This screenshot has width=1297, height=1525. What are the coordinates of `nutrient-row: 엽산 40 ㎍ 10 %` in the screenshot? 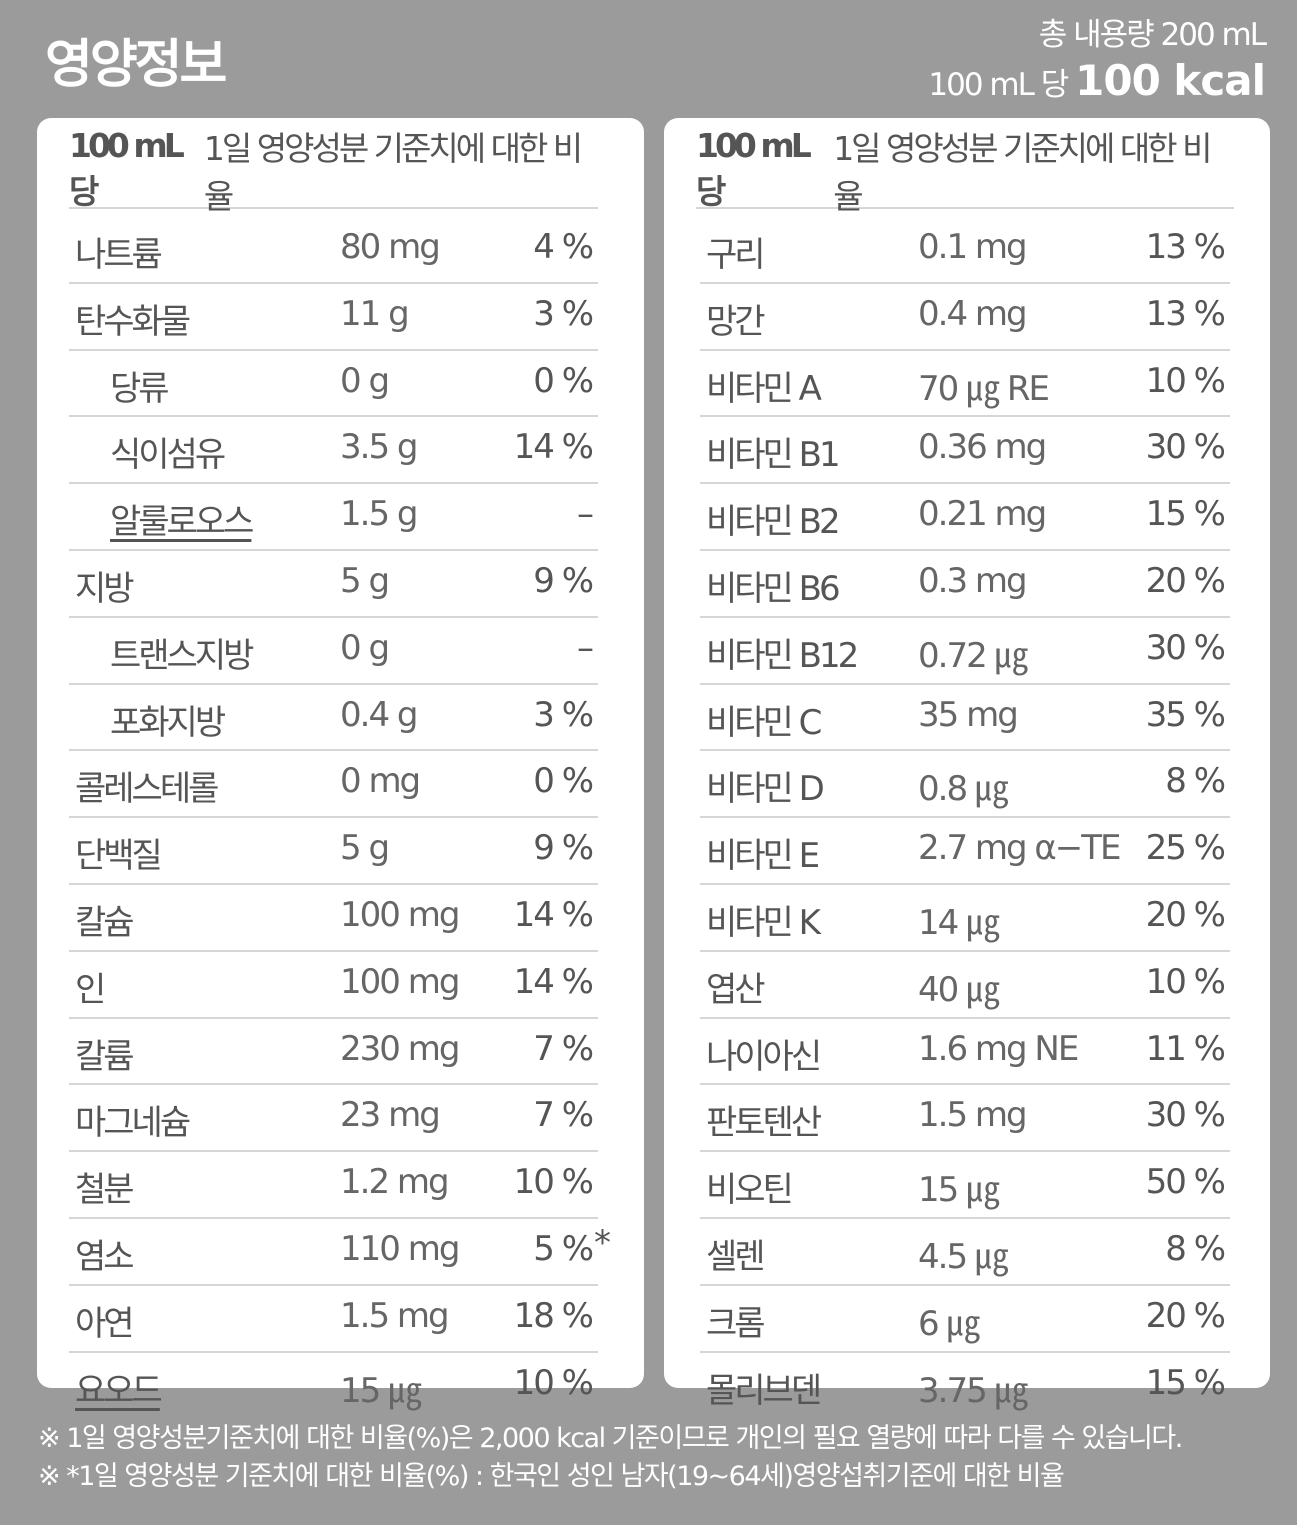 It's located at (965, 985).